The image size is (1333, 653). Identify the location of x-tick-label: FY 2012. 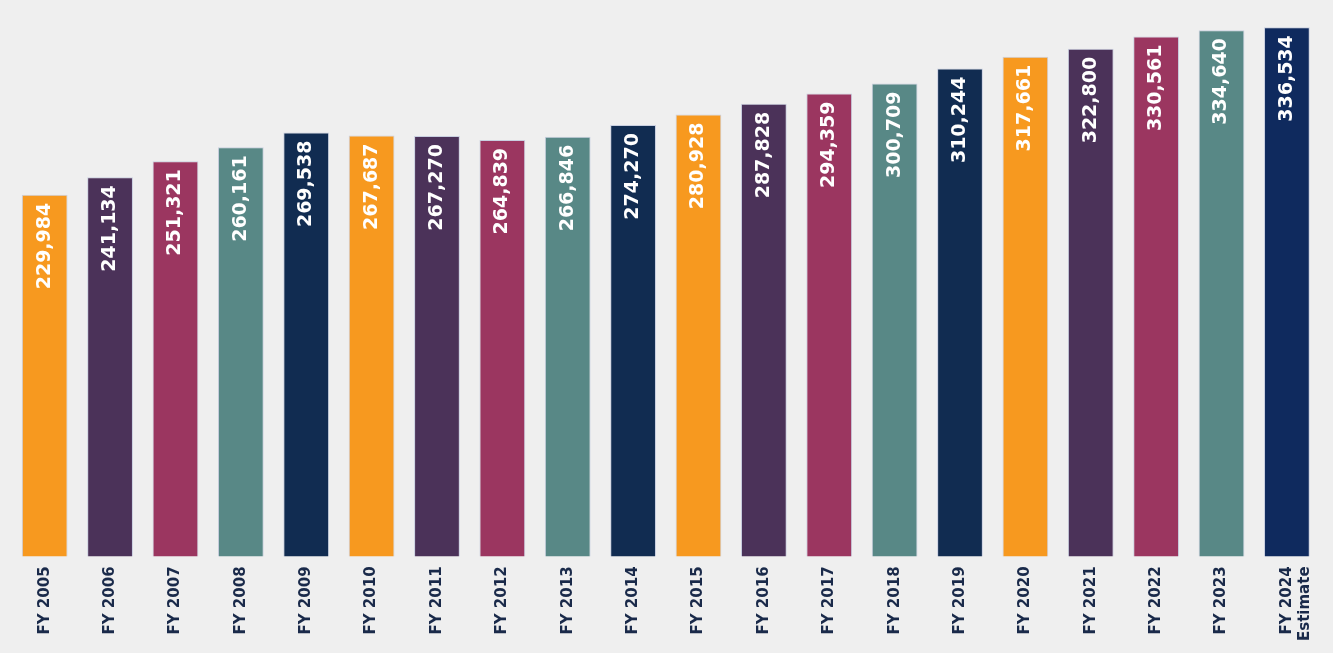
(501, 600).